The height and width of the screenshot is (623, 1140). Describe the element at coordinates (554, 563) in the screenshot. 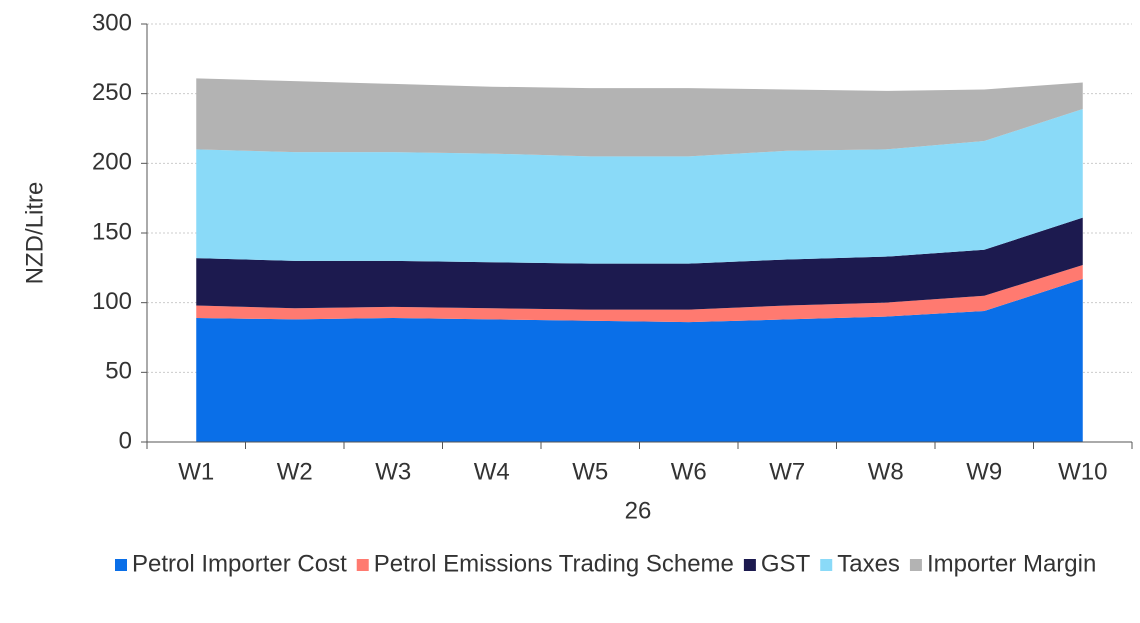

I see `legend-label: Petrol Emissions Trading Scheme` at that location.